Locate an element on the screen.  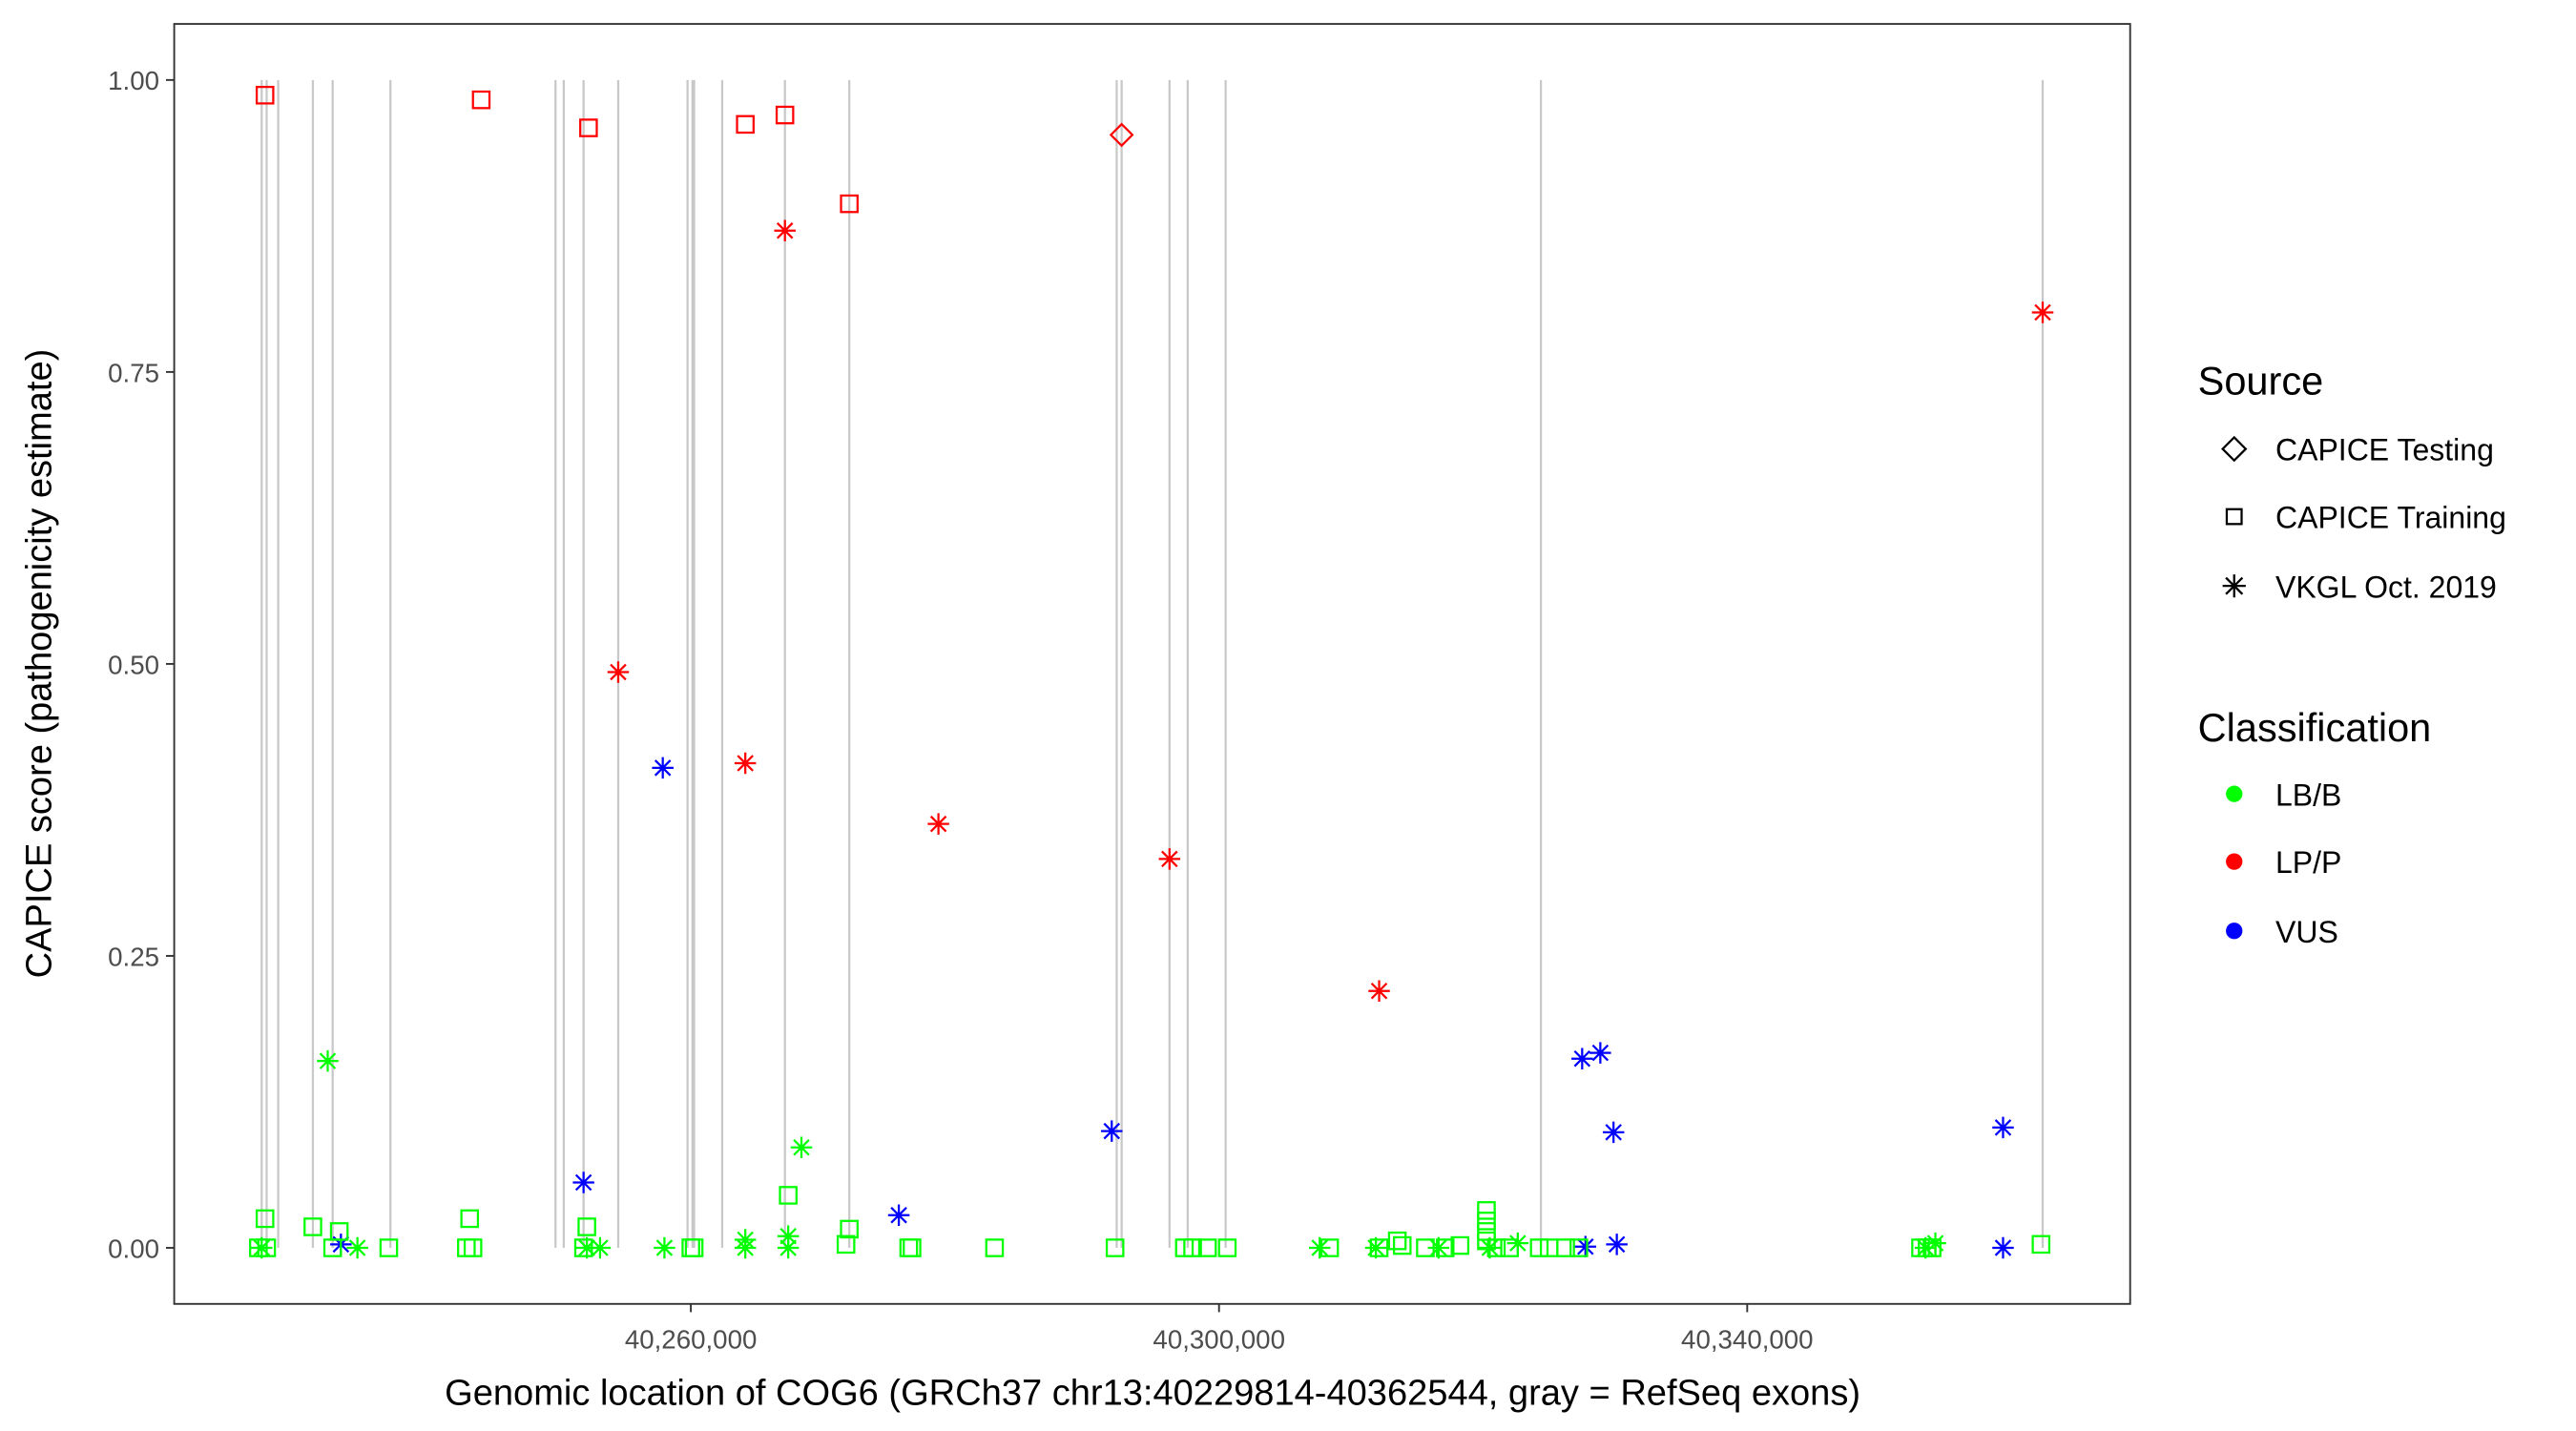
legend-item-vus: VUS is located at coordinates (2282, 932).